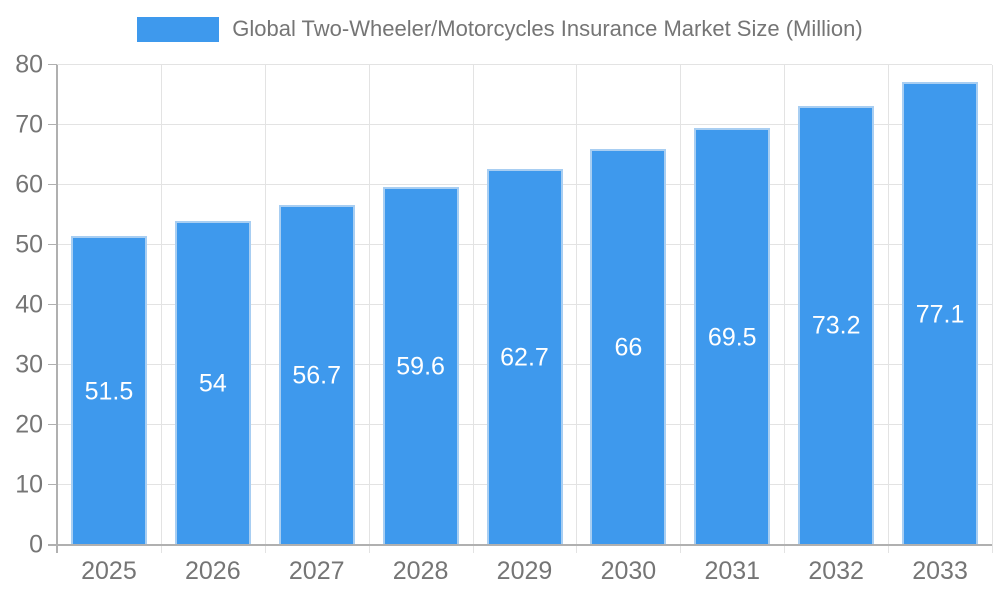 The height and width of the screenshot is (600, 1000). What do you see at coordinates (29, 484) in the screenshot?
I see `y-tick-label: 10` at bounding box center [29, 484].